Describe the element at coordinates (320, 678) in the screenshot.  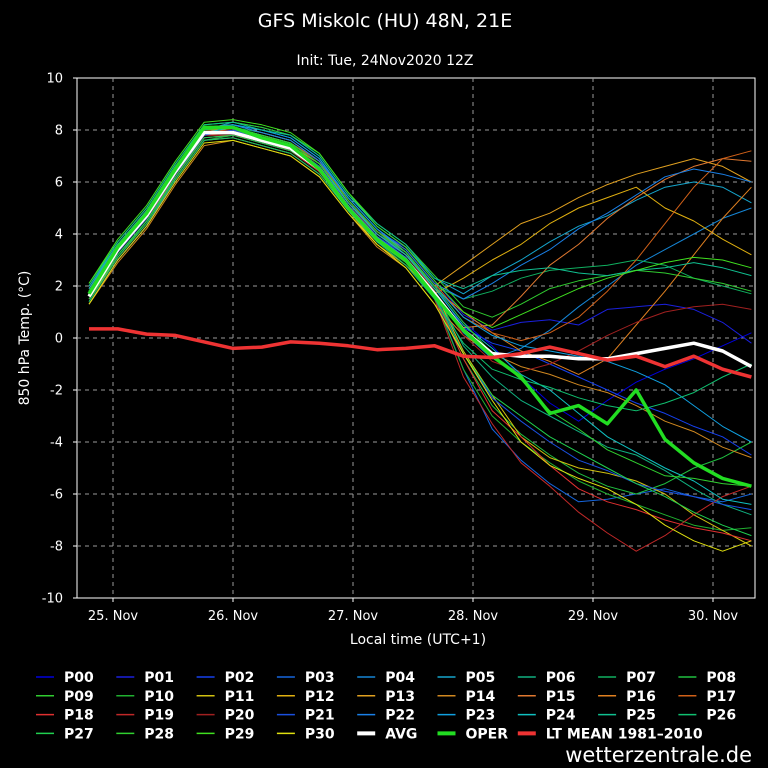
I see `legend-label: P03` at that location.